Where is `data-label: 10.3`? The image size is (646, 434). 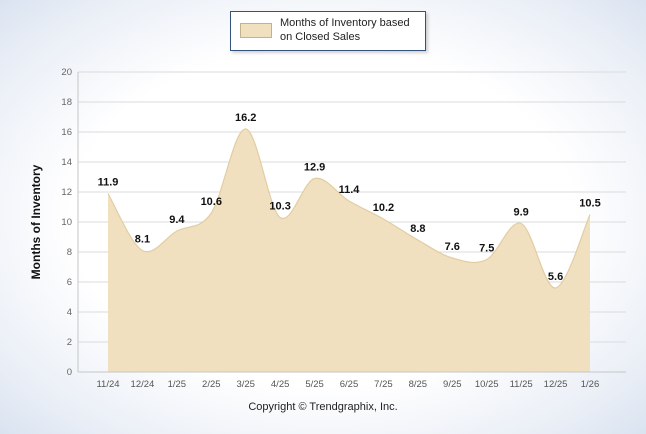 data-label: 10.3 is located at coordinates (279, 207).